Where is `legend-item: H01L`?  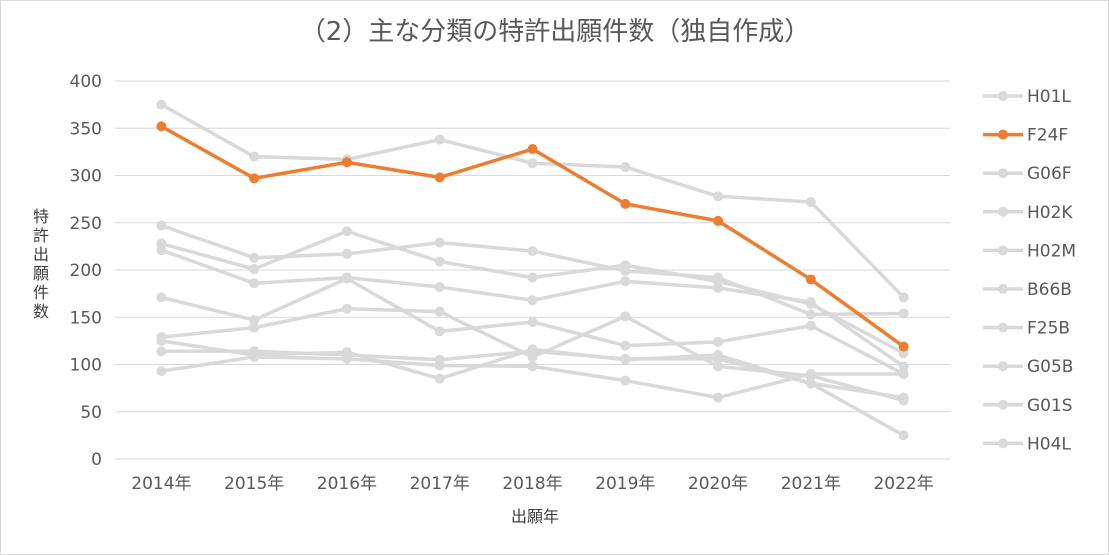
legend-item: H01L is located at coordinates (1027, 97).